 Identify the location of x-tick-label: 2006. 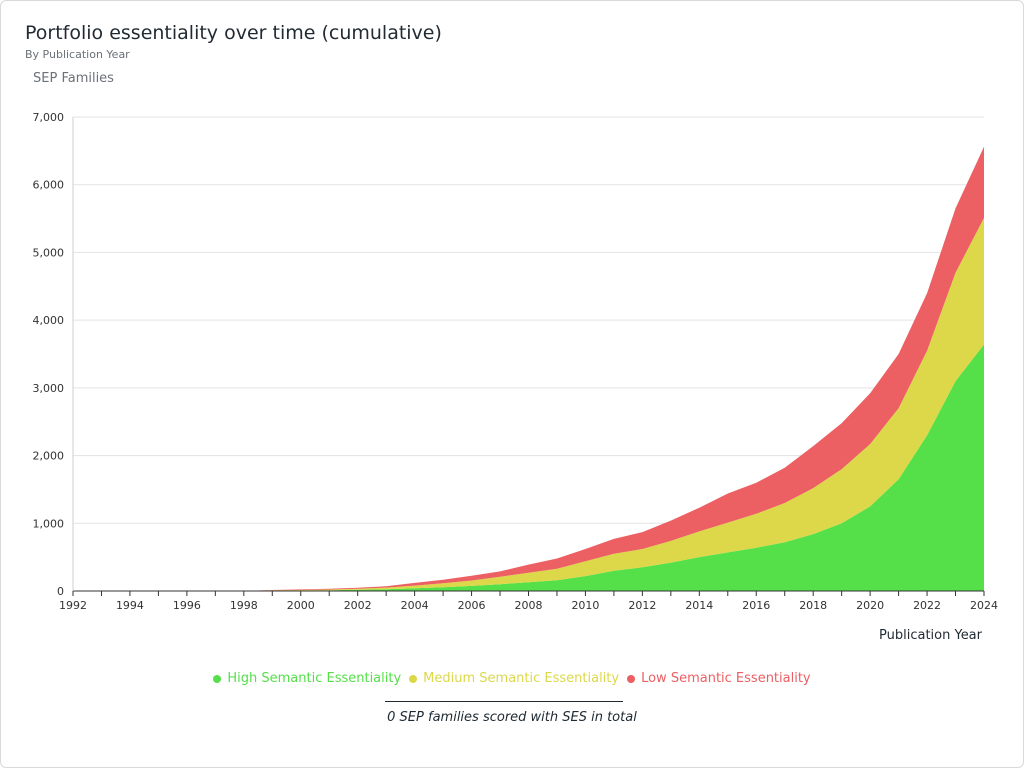
(472, 605).